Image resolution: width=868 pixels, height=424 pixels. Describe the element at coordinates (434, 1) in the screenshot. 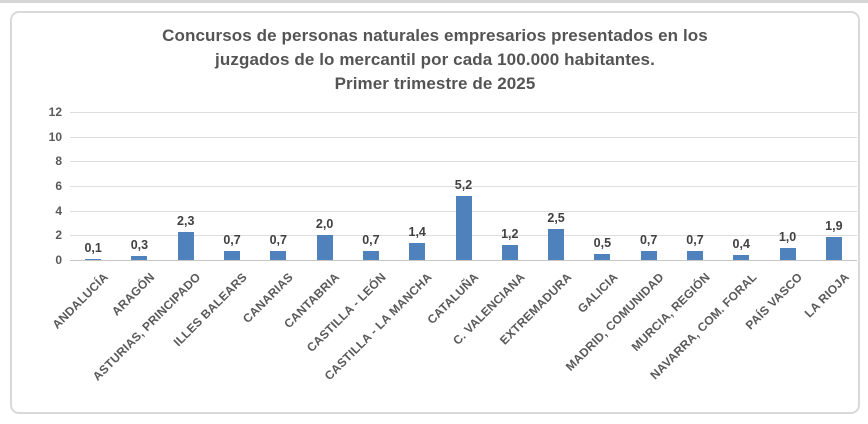

I see `top-edge-divider` at that location.